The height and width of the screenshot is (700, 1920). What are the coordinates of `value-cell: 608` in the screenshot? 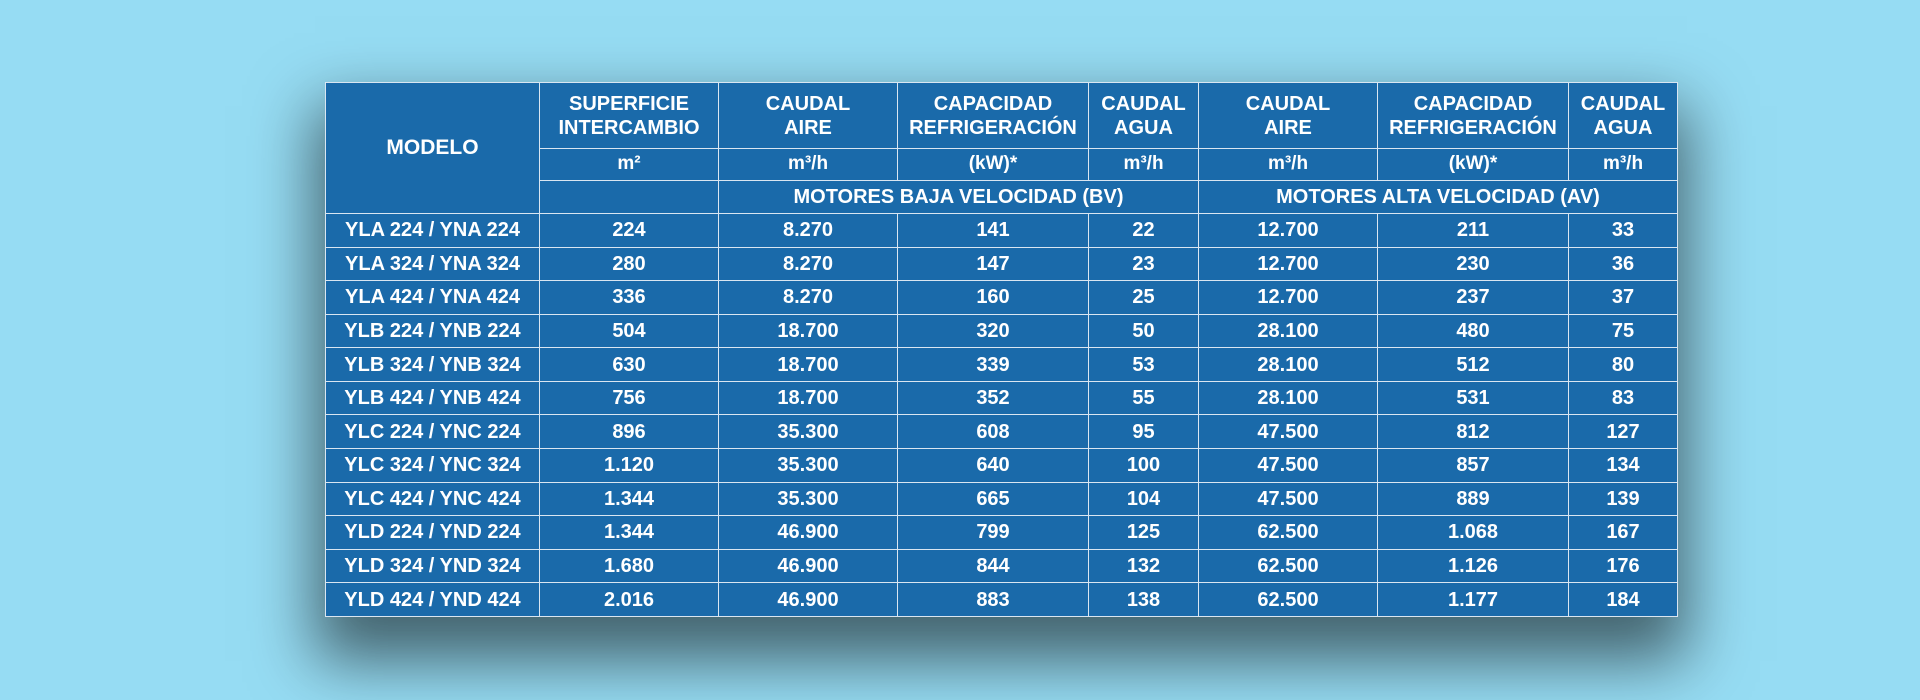 It's located at (993, 432).